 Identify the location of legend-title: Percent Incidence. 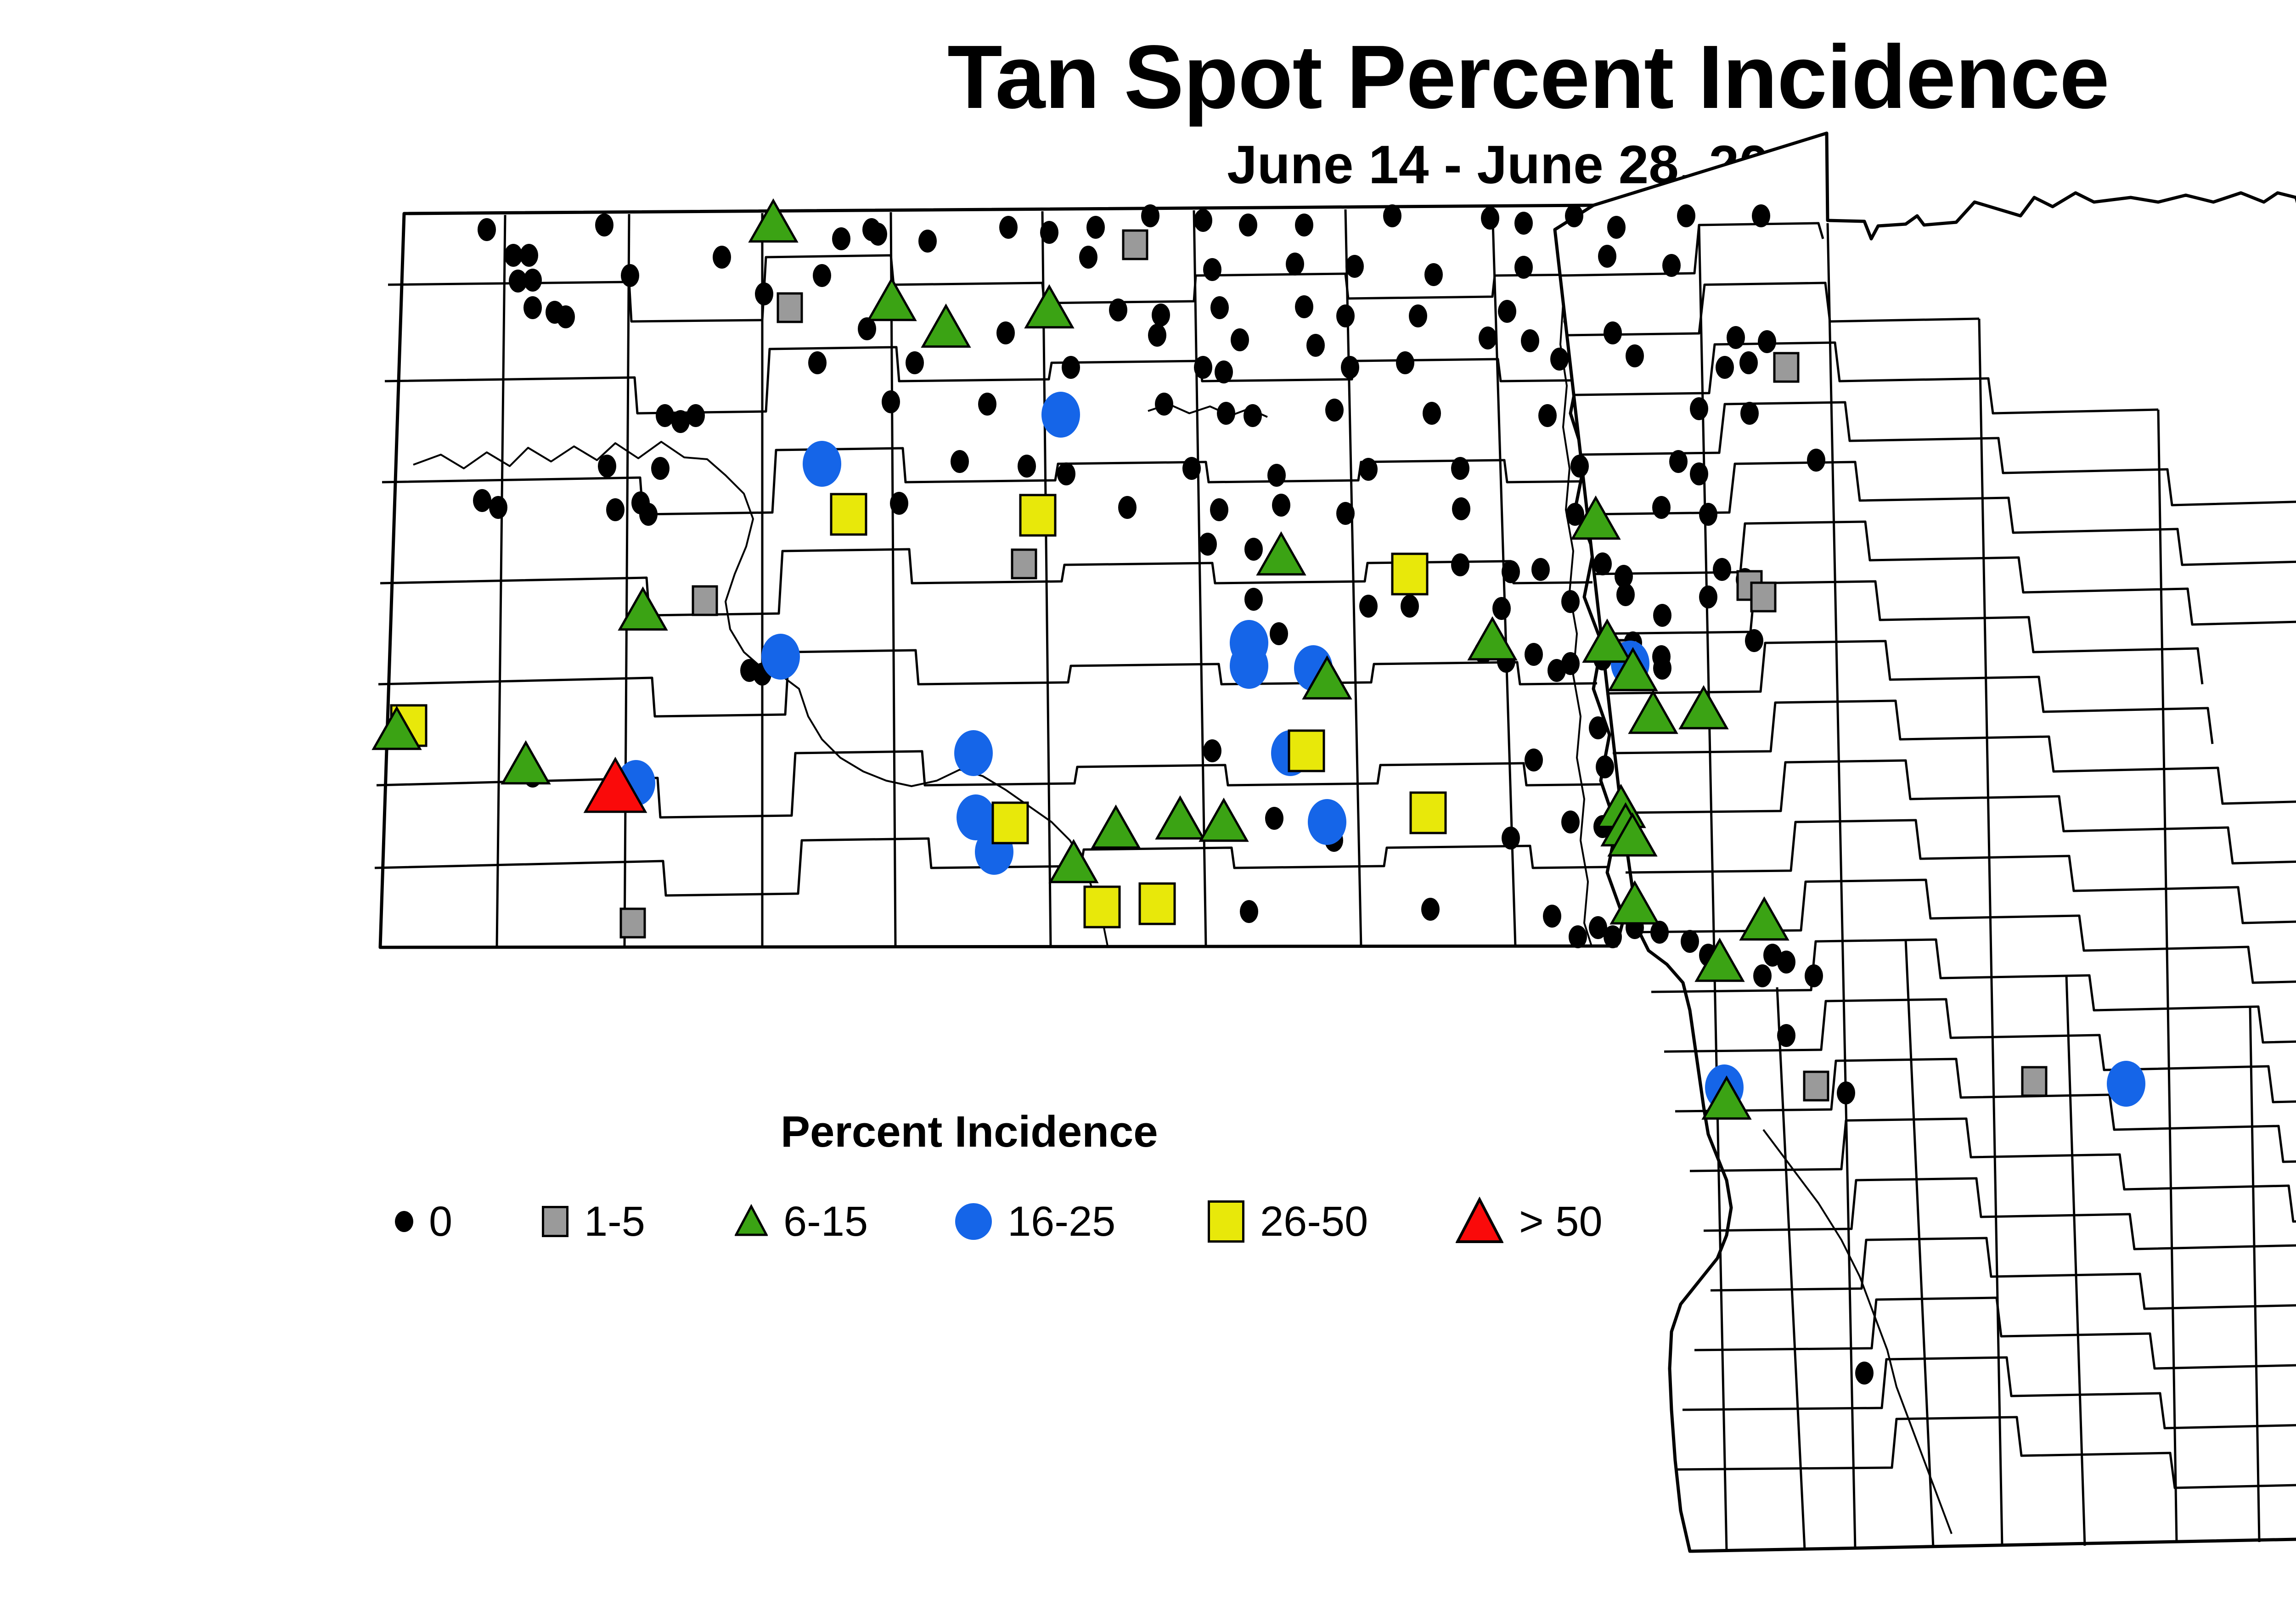
(970, 1132).